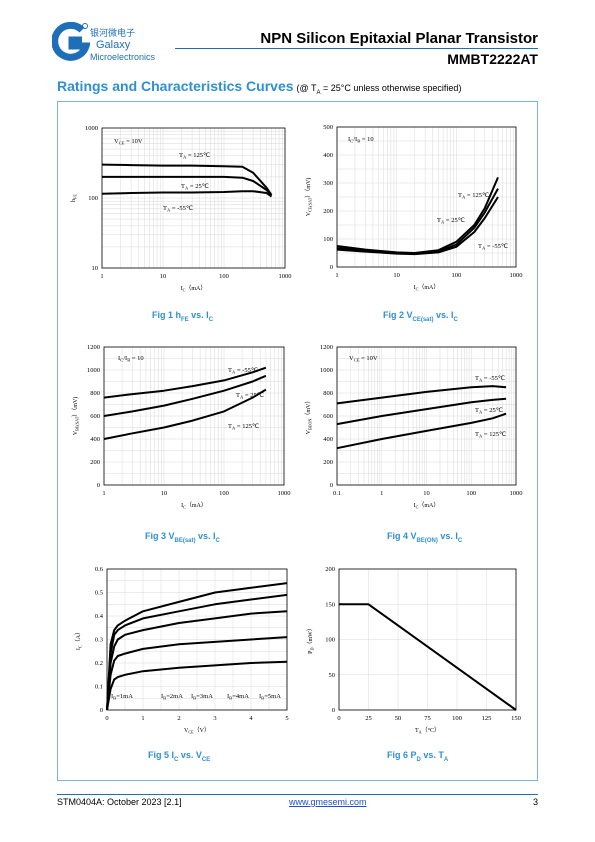 This screenshot has width=595, height=842. Describe the element at coordinates (119, 802) in the screenshot. I see `footer-document-id: STM0404A: October 2023 [2.1]` at that location.